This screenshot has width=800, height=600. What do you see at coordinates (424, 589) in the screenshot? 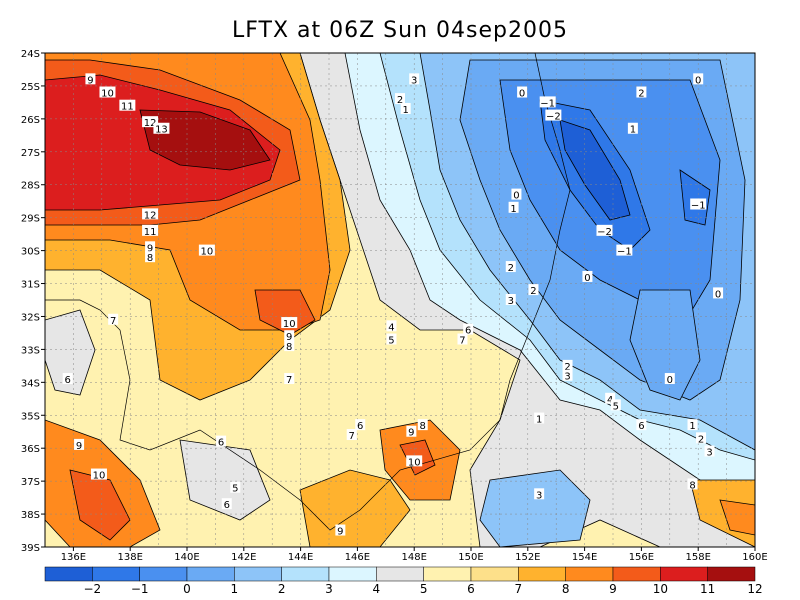
I see `colorbar-label: 5` at bounding box center [424, 589].